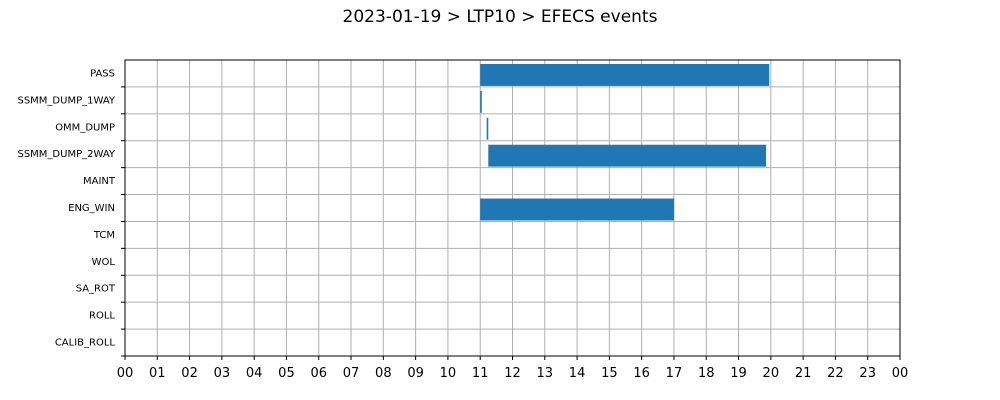 The width and height of the screenshot is (1000, 400). Describe the element at coordinates (351, 373) in the screenshot. I see `x-tick-label: 07` at that location.